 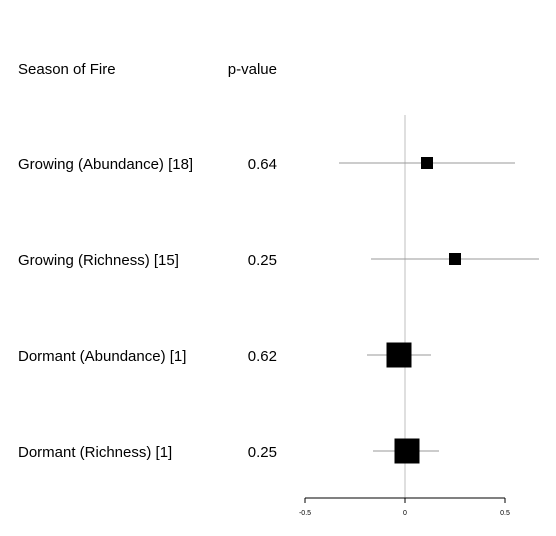 I want to click on column-header-pvalue: p-value, so click(x=252, y=69).